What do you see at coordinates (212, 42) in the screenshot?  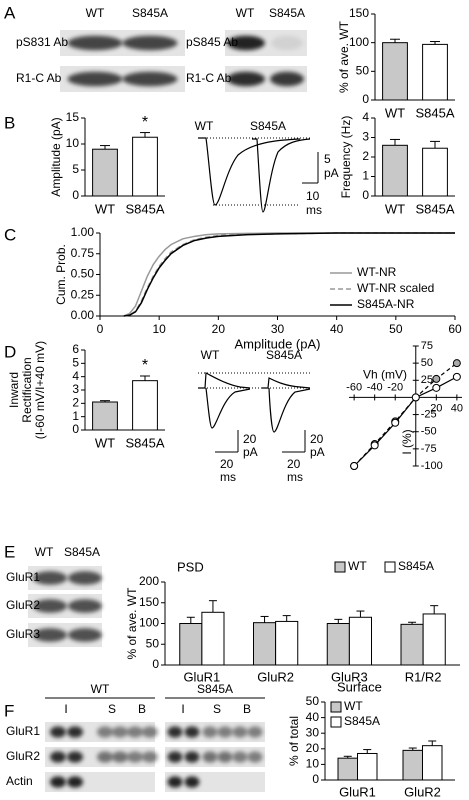 I see `blot-row-label: pS845 Ab` at bounding box center [212, 42].